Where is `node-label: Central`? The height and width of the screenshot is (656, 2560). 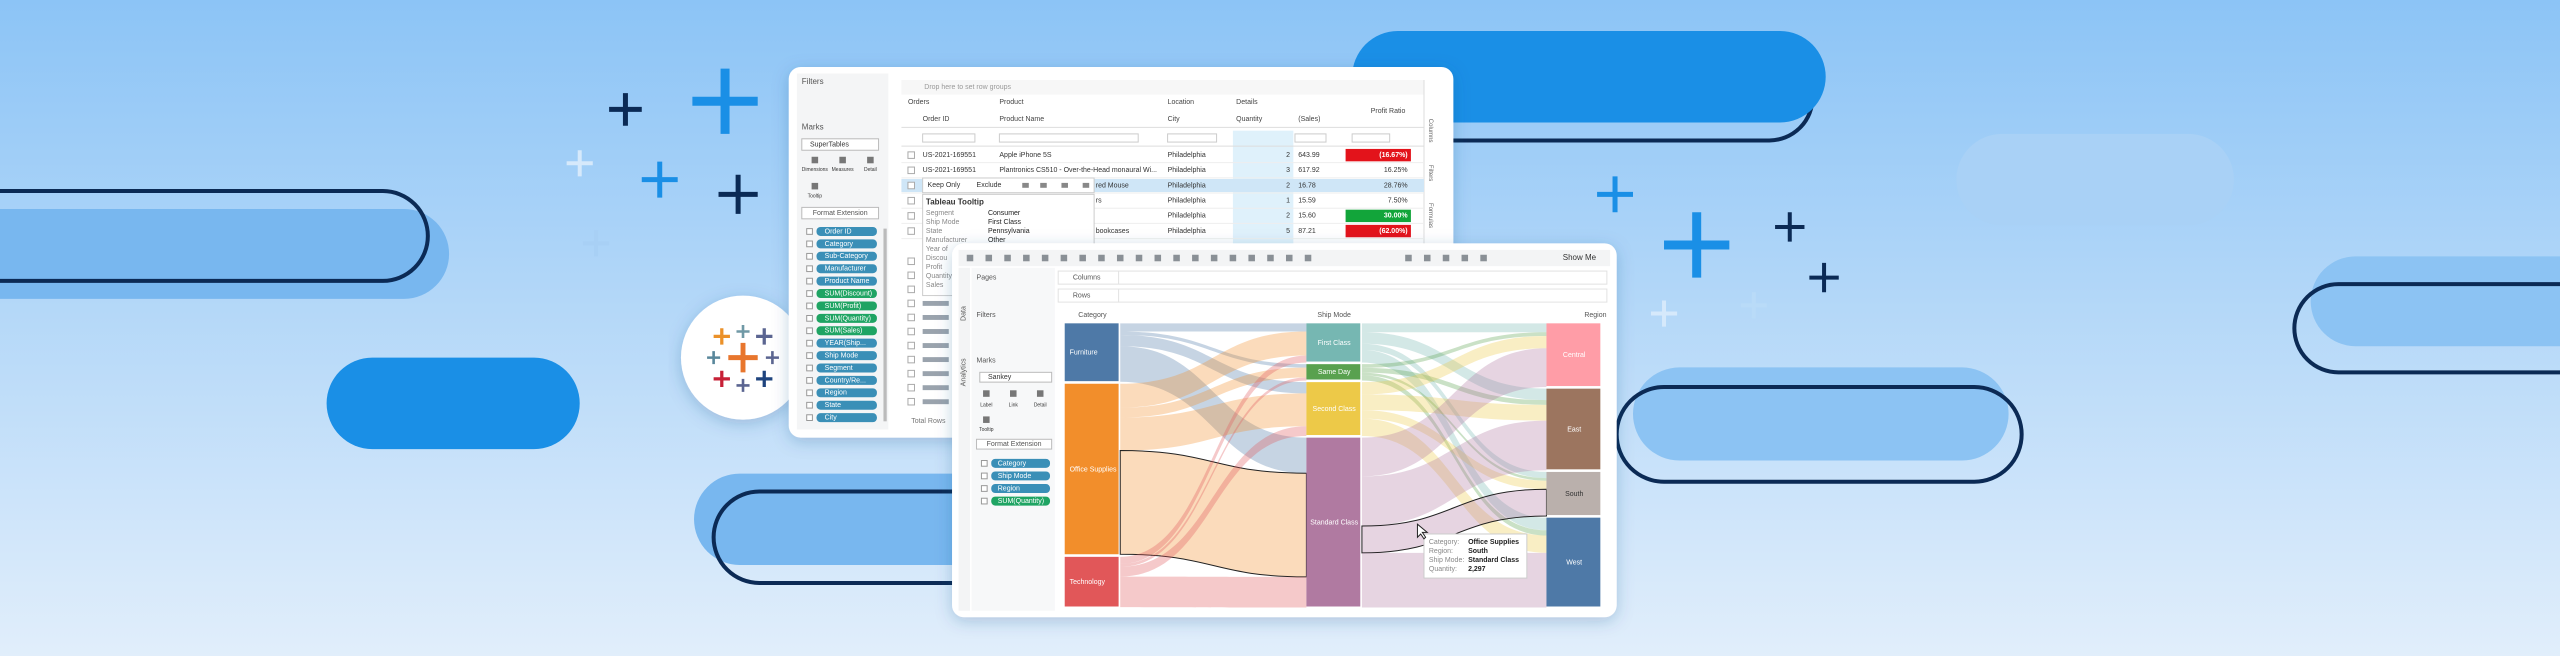 node-label: Central is located at coordinates (1574, 355).